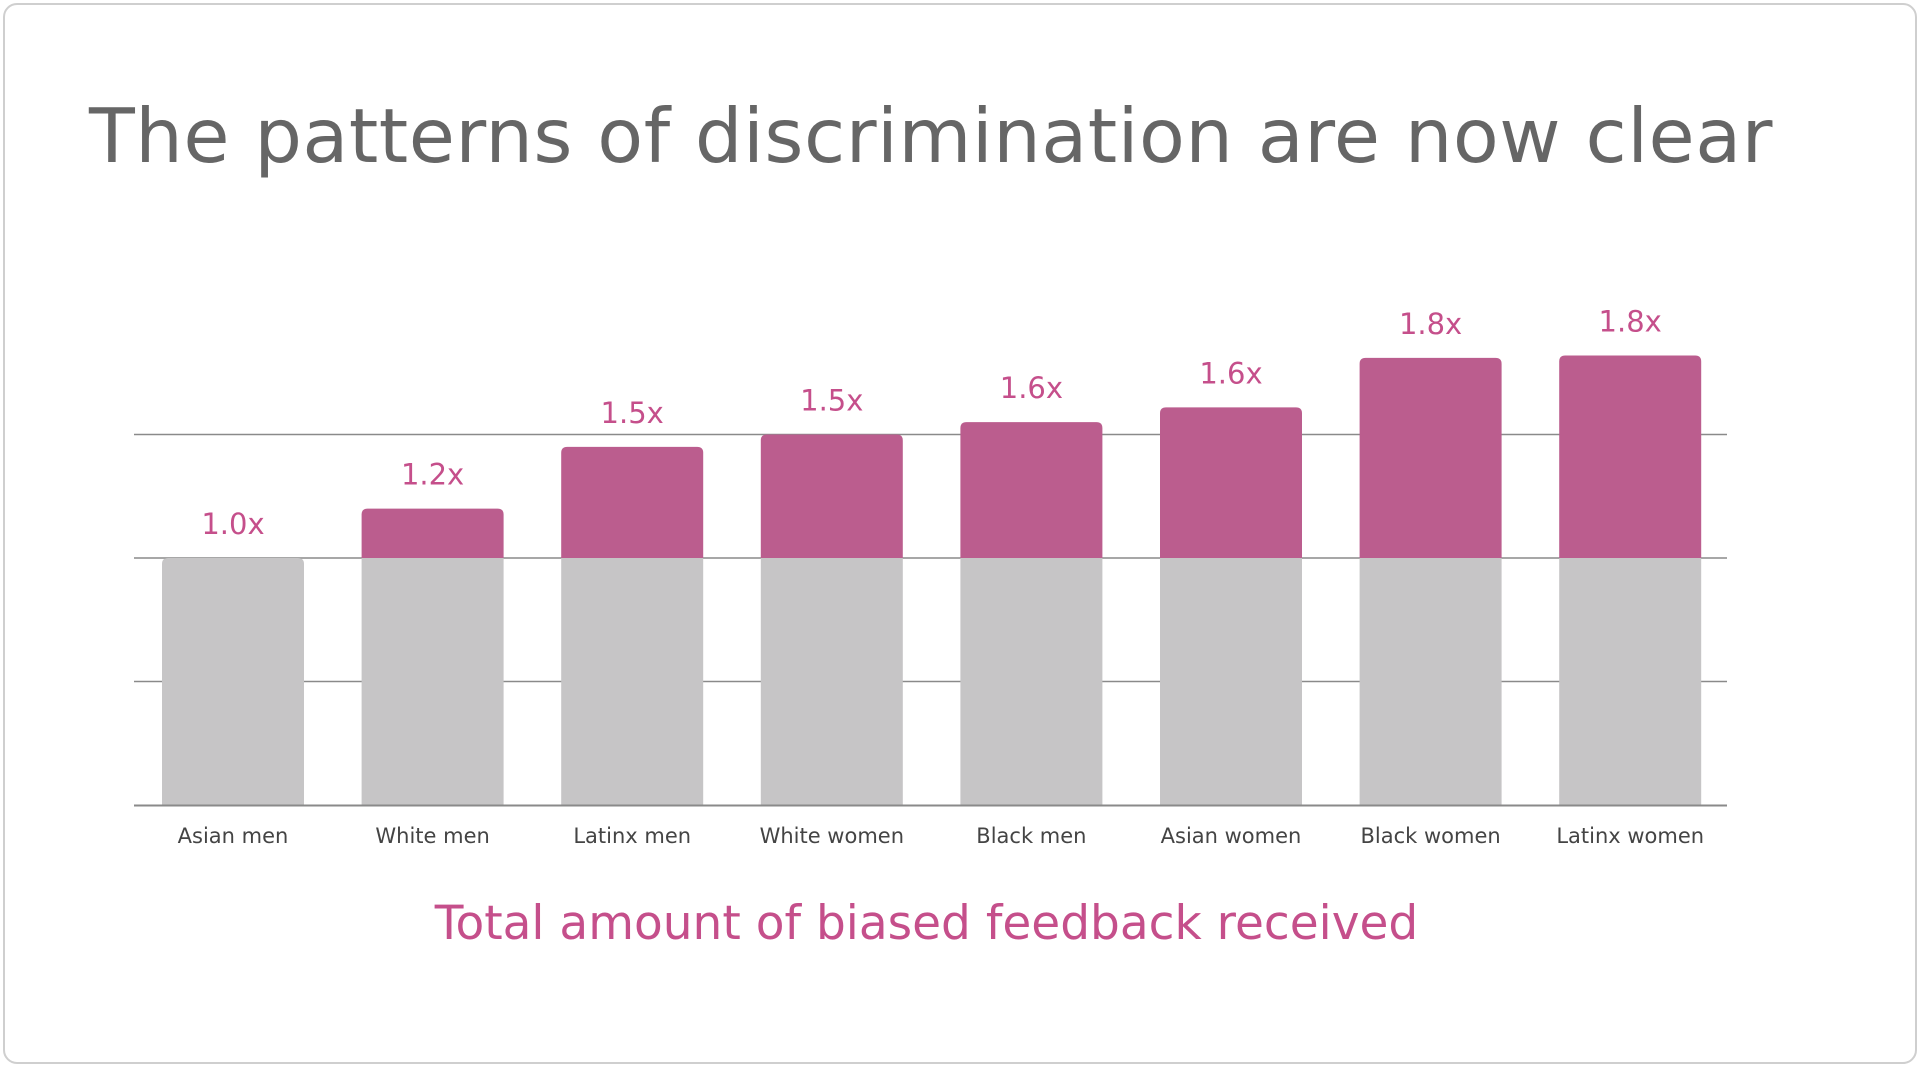 The width and height of the screenshot is (1920, 1067). Describe the element at coordinates (1430, 836) in the screenshot. I see `x-tick-label: Black women` at that location.